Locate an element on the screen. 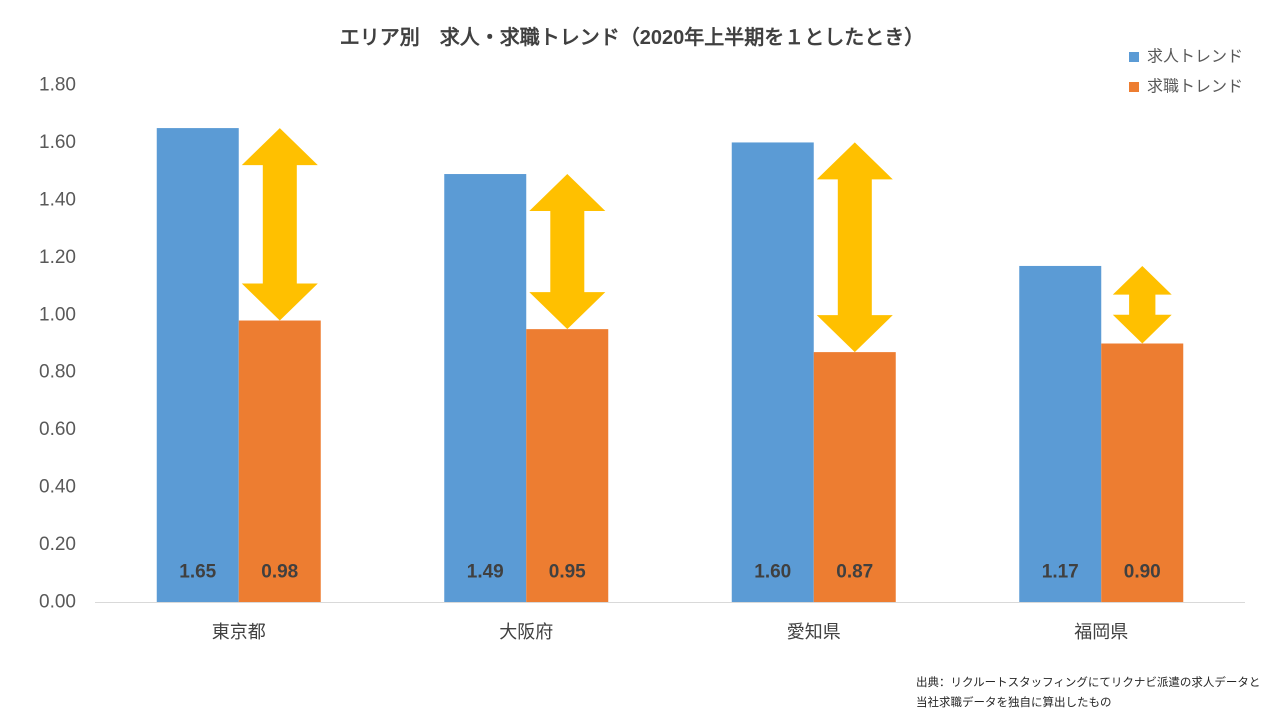  chart-title: エリア別 求人・求職トレンド（2020年上半期を１としたとき） is located at coordinates (632, 37).